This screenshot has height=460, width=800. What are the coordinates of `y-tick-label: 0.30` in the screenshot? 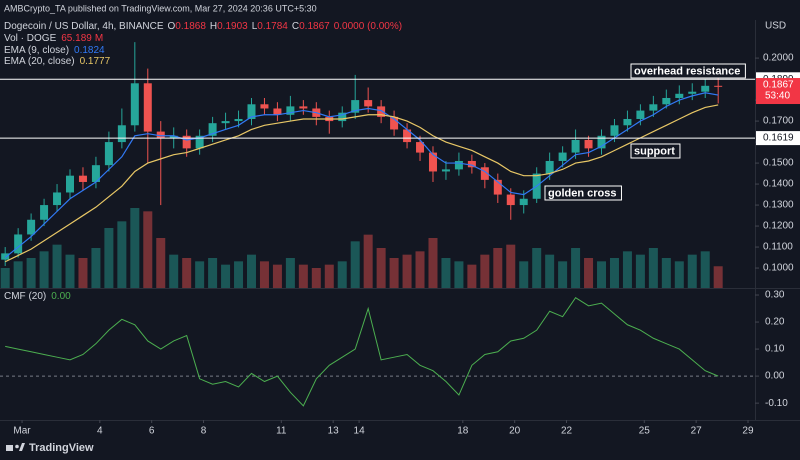 It's located at (775, 295).